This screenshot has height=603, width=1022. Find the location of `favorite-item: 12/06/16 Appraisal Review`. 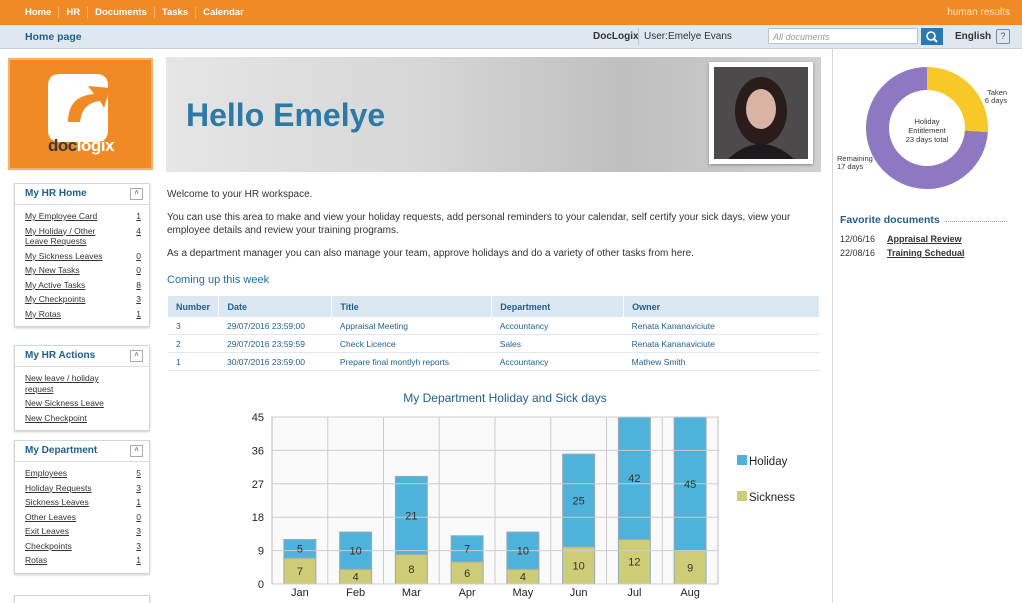

favorite-item: 12/06/16 Appraisal Review is located at coordinates (901, 239).